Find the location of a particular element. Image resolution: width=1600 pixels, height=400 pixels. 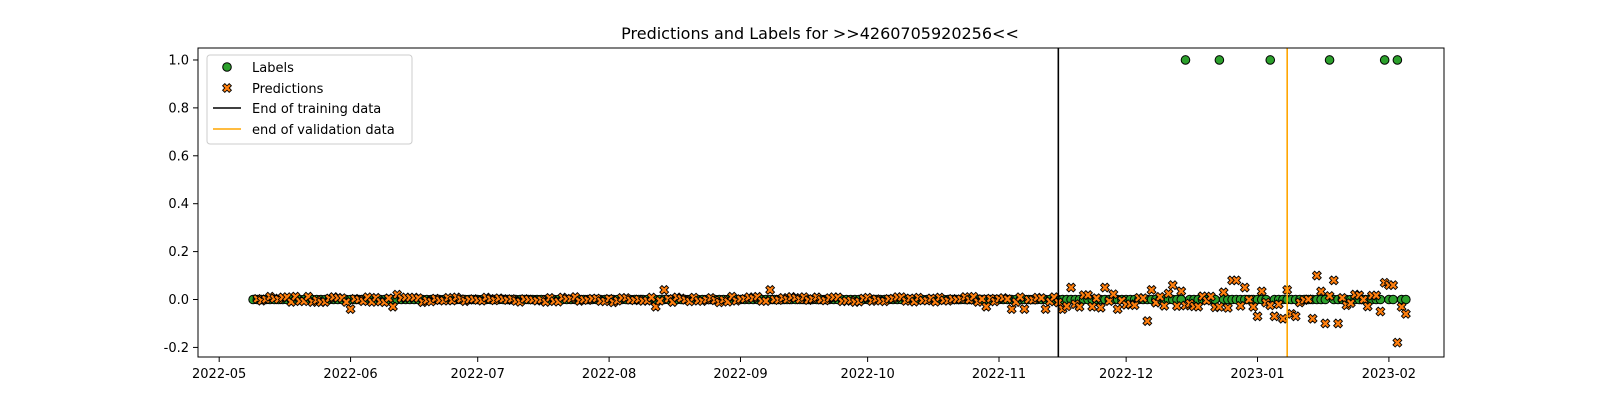

y-tick-label: 0.8 is located at coordinates (178, 108).